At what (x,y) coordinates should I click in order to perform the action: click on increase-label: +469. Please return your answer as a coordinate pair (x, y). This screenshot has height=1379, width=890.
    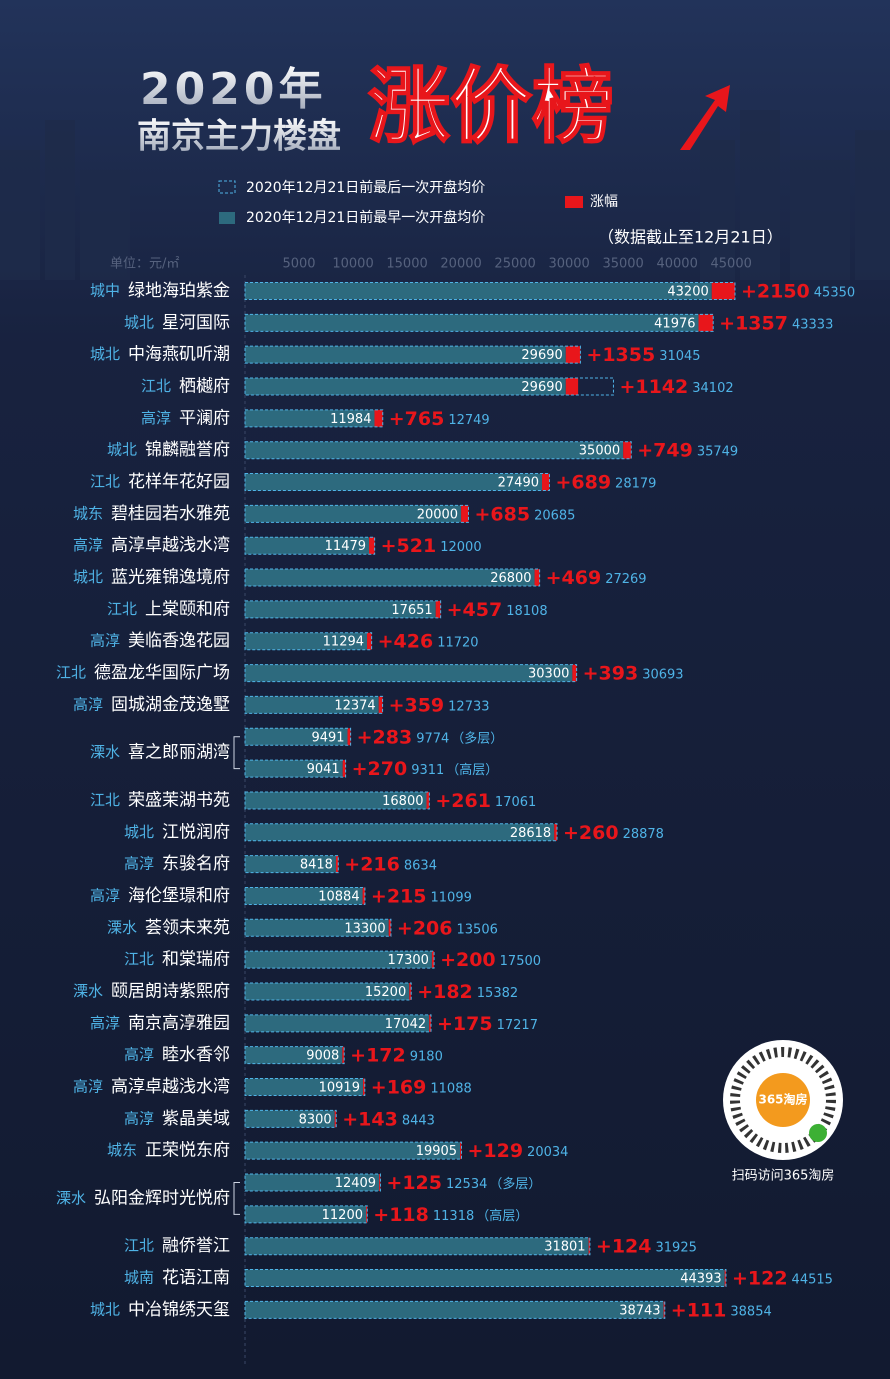
    Looking at the image, I should click on (574, 578).